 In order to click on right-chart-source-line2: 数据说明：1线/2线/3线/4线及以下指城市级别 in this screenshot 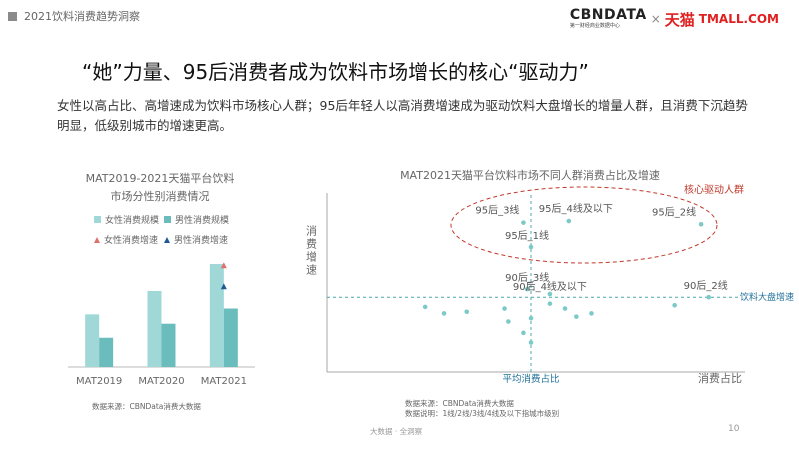, I will do `click(482, 413)`.